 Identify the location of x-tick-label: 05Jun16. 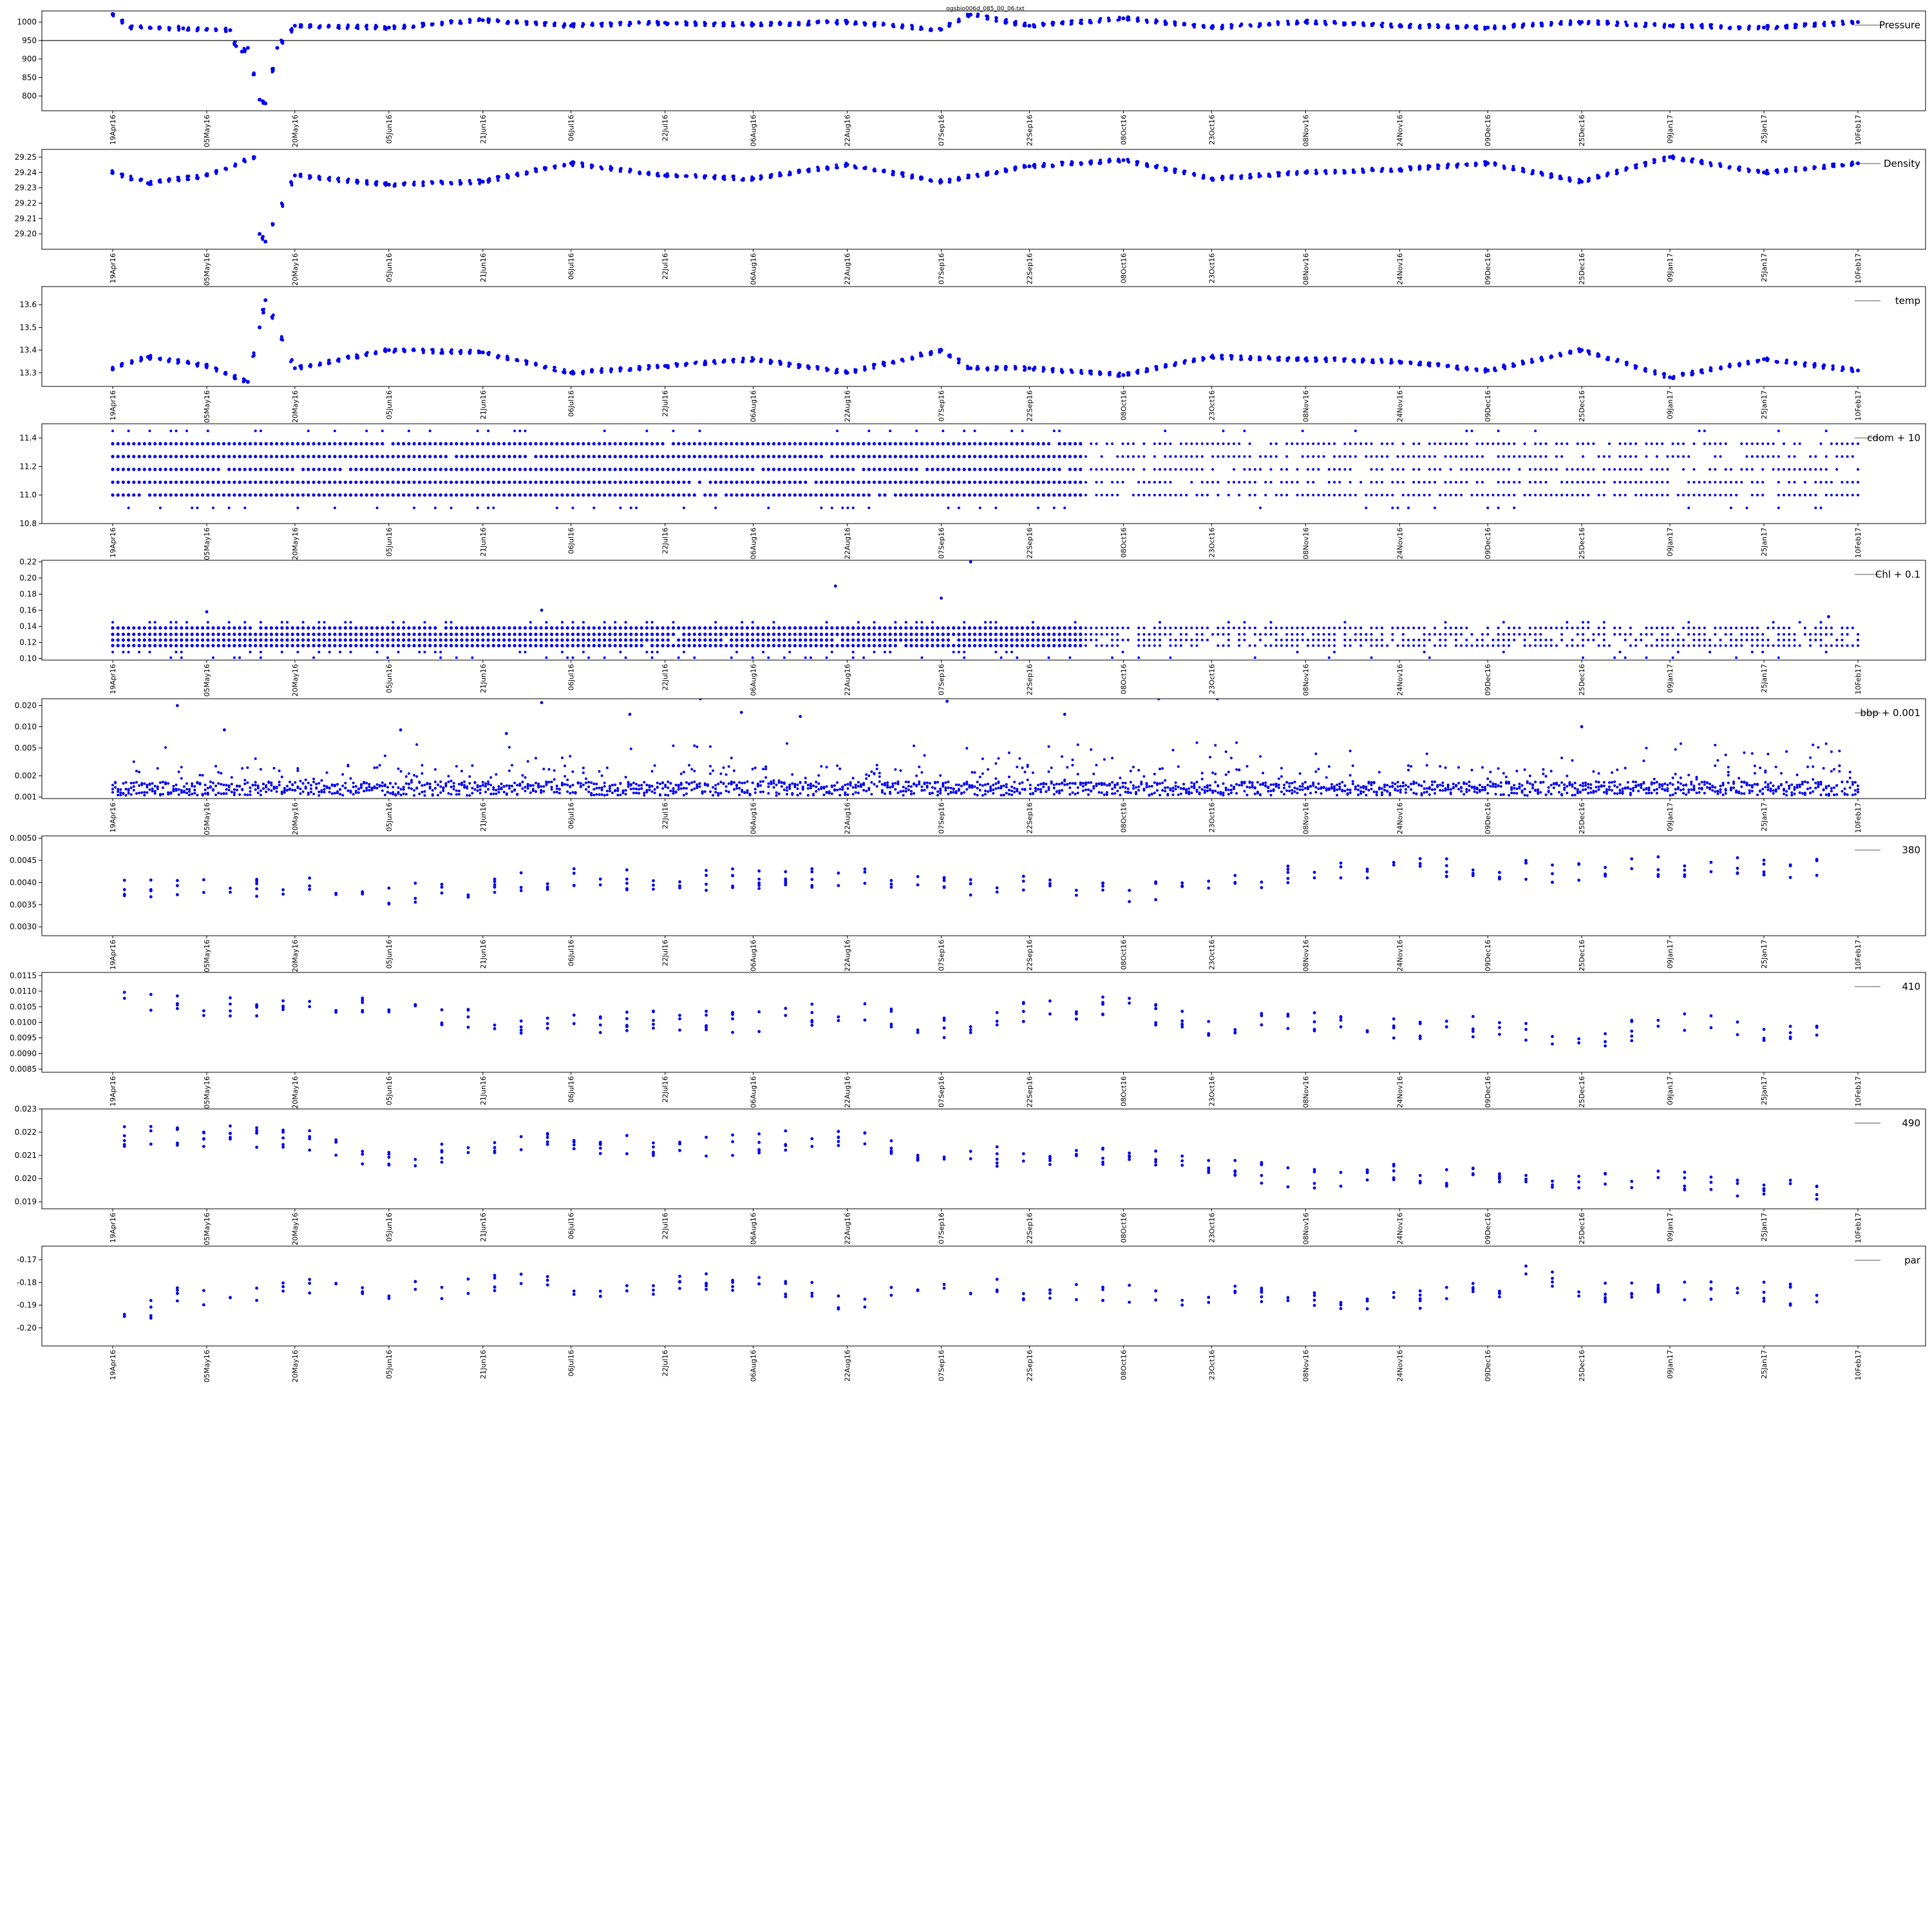
(389, 267).